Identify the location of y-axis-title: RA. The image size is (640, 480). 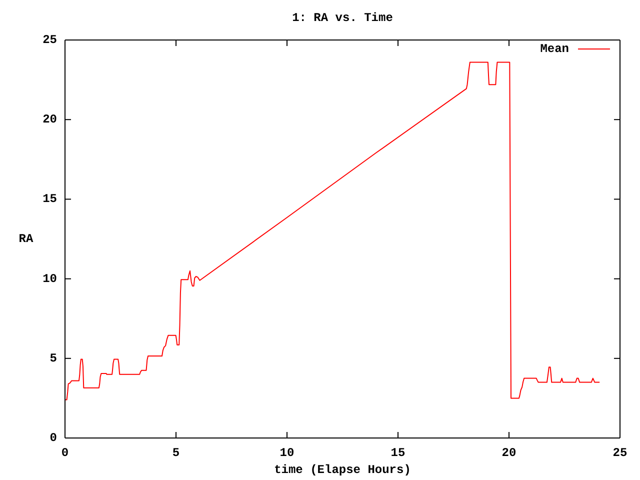
(26, 239).